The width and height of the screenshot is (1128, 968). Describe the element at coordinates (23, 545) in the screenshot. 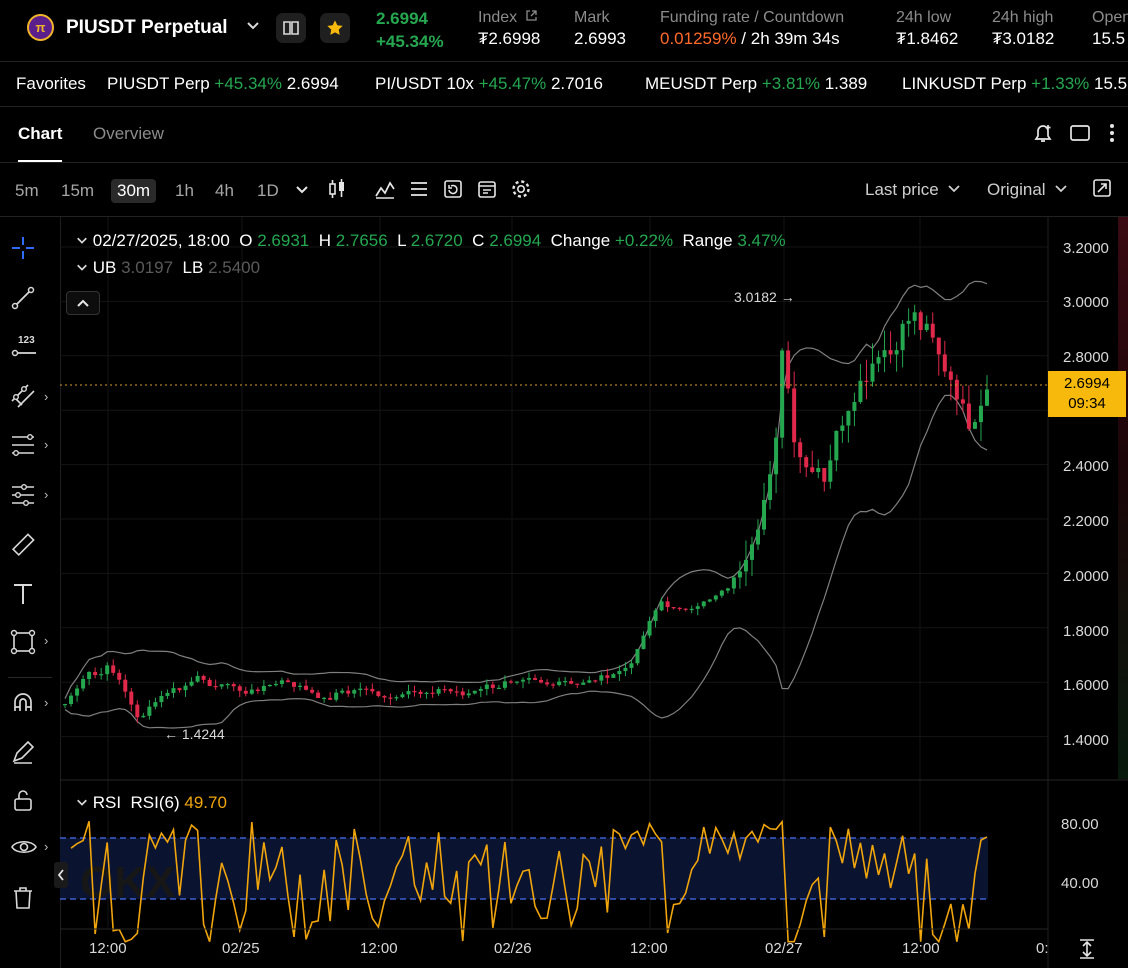

I see `ruler-icon` at that location.